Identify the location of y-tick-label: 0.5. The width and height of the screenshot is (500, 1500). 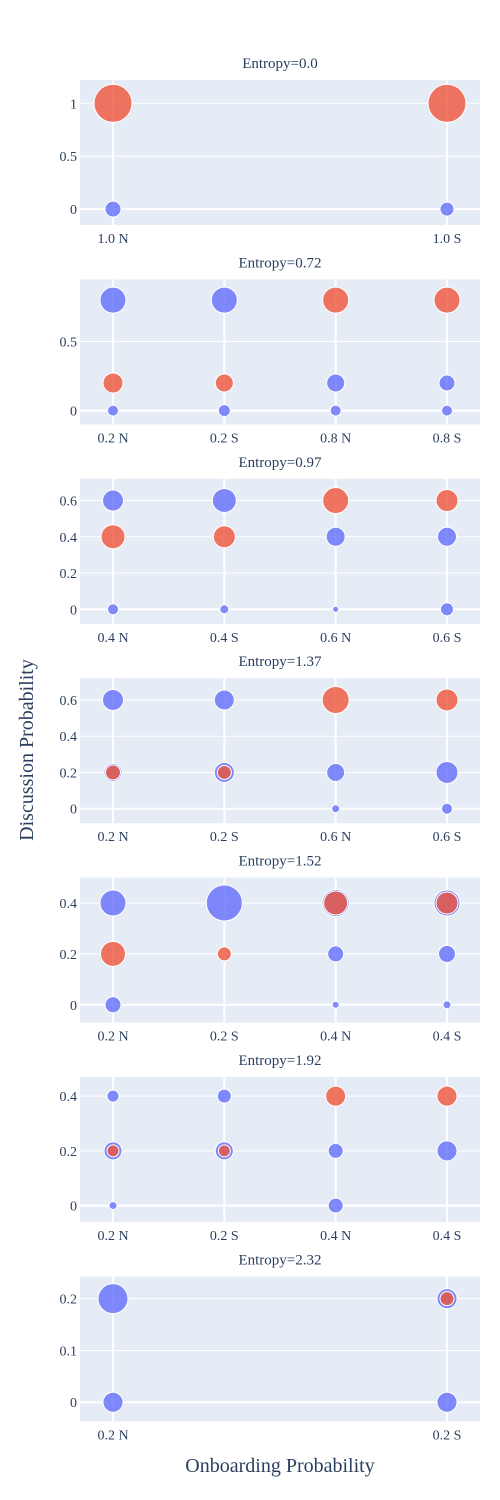
(69, 157).